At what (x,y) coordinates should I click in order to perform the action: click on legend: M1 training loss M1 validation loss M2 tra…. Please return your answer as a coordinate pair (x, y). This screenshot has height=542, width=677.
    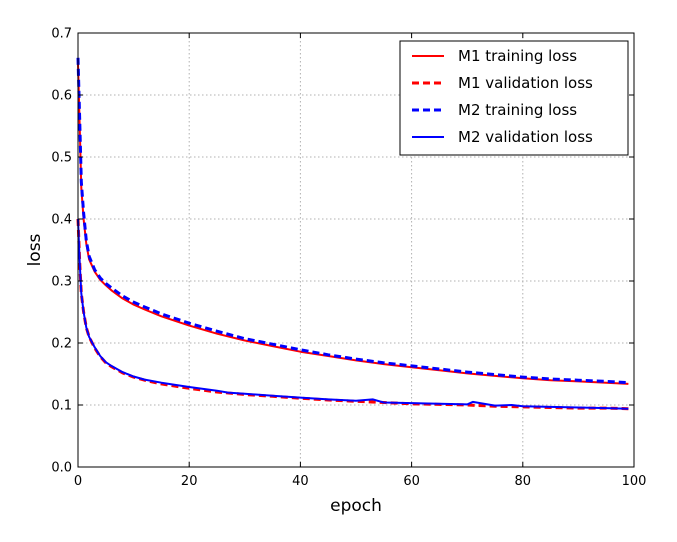
    Looking at the image, I should click on (514, 98).